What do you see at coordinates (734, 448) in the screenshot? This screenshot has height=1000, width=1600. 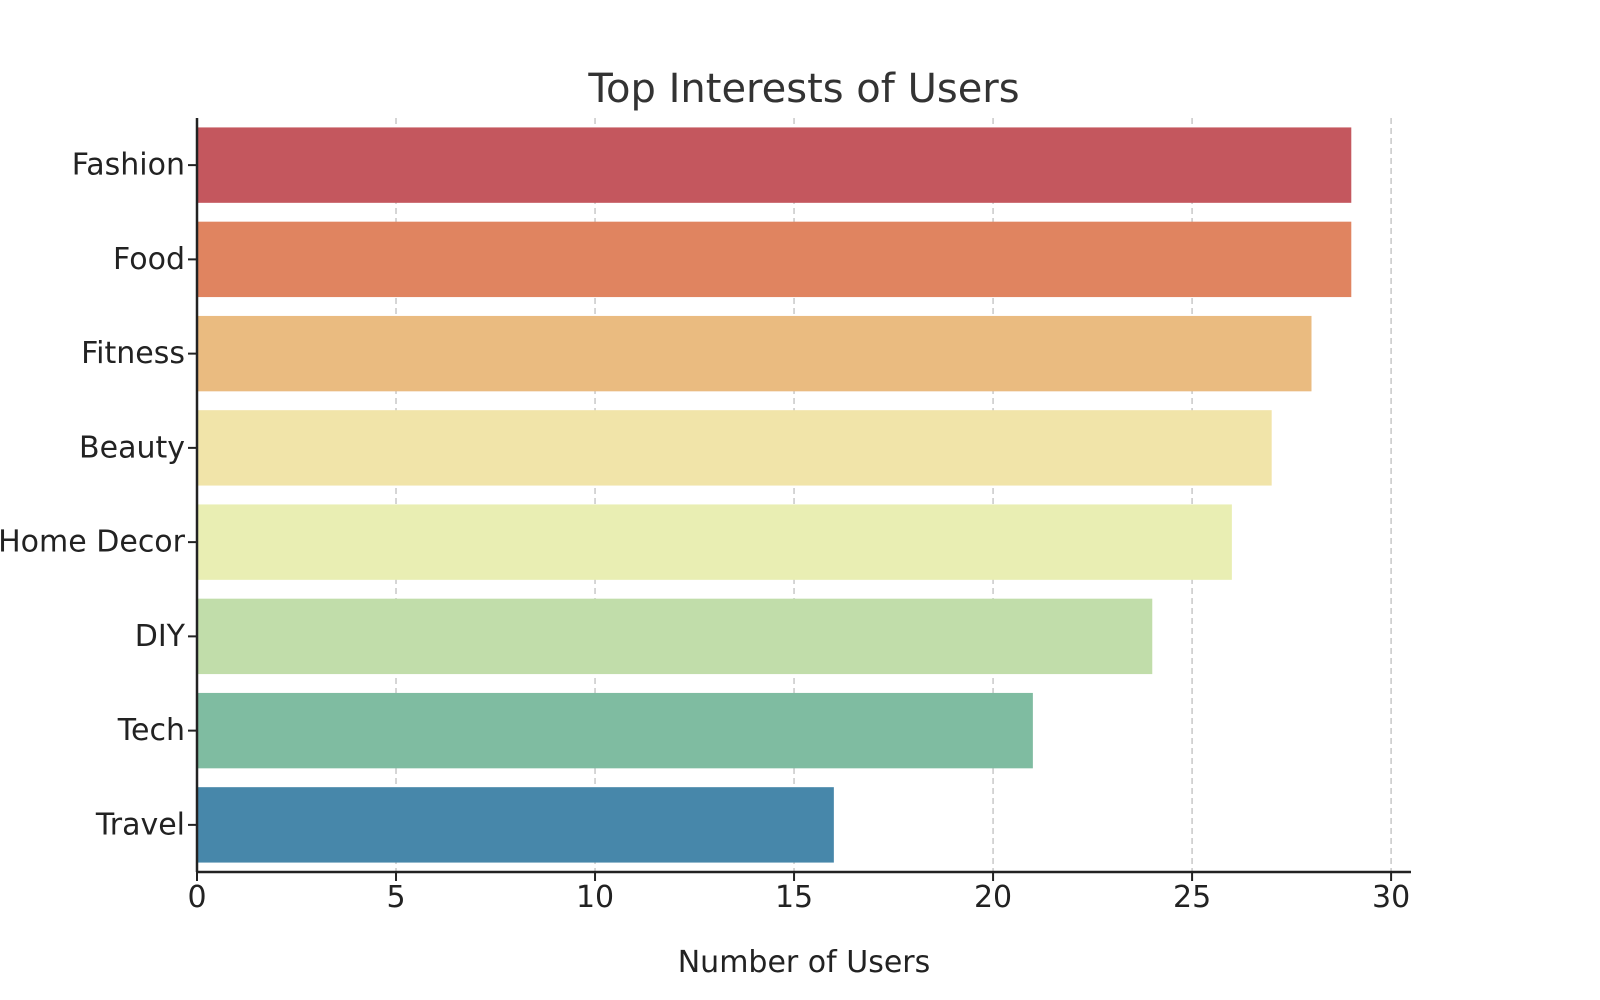 I see `bar-beauty` at bounding box center [734, 448].